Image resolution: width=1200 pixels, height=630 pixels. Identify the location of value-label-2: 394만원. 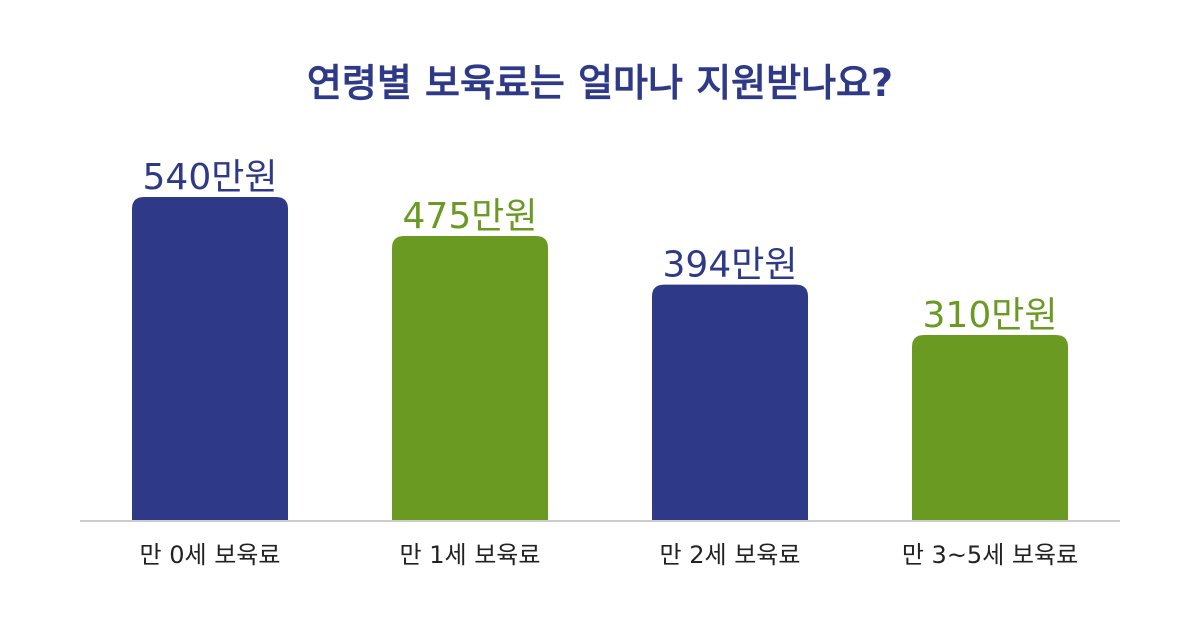
(730, 265).